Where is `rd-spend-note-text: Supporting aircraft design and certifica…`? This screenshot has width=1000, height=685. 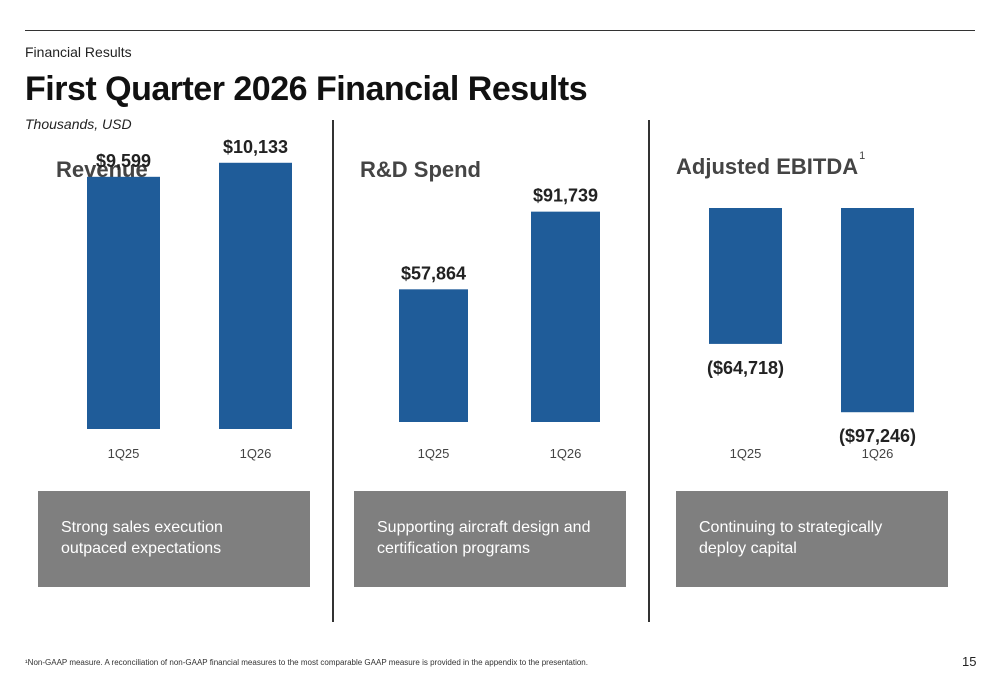
rd-spend-note-text: Supporting aircraft design and certifica… is located at coordinates (484, 538).